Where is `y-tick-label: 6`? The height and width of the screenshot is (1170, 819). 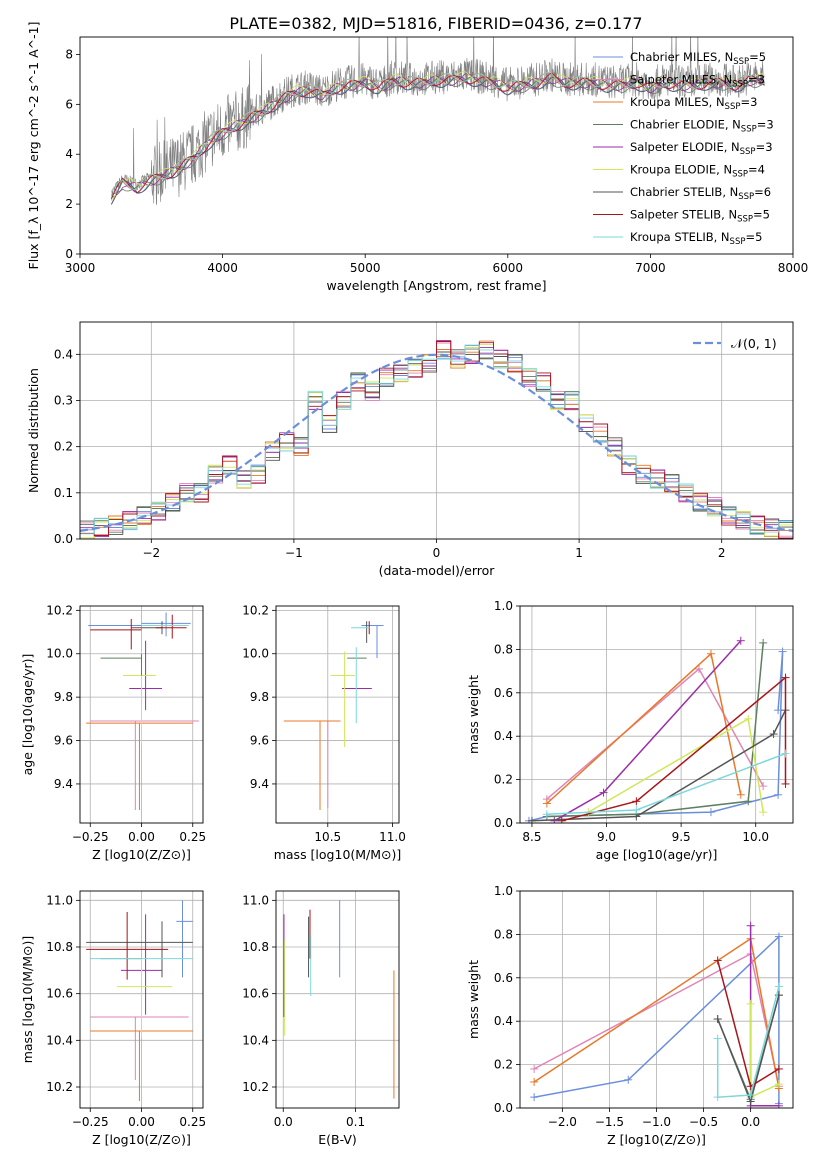 y-tick-label: 6 is located at coordinates (69, 104).